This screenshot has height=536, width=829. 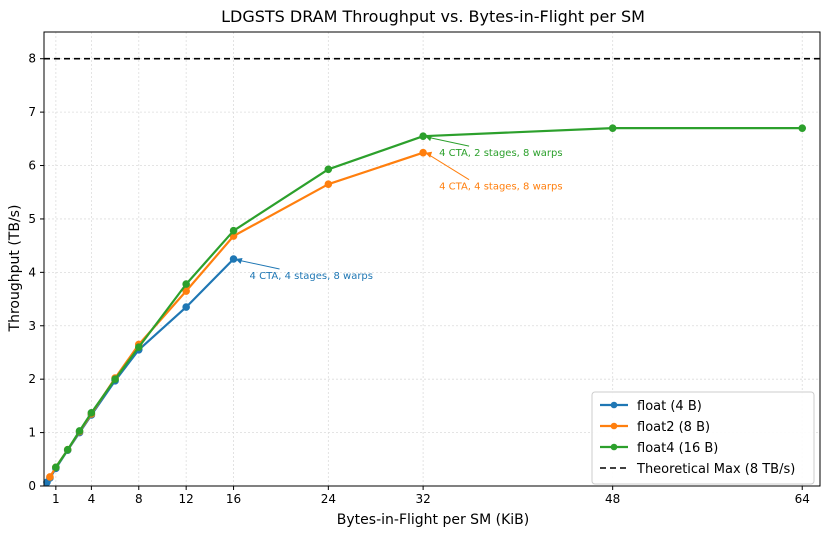 I want to click on x-tick-label-6: 32, so click(x=422, y=499).